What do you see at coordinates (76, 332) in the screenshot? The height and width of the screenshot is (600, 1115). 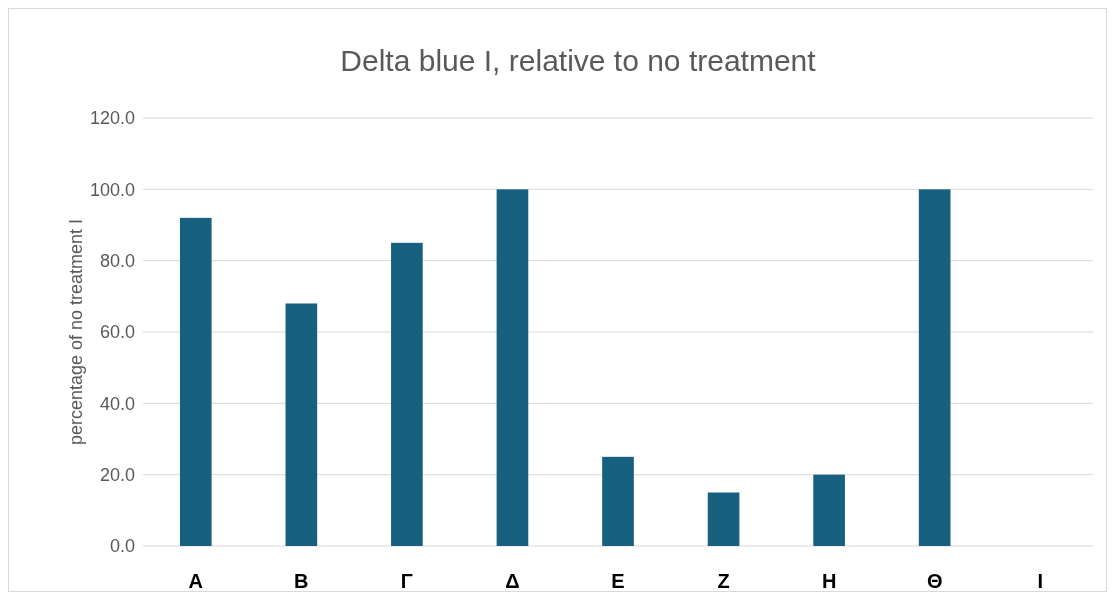 I see `y-axis-title: percentage of no treatment I` at bounding box center [76, 332].